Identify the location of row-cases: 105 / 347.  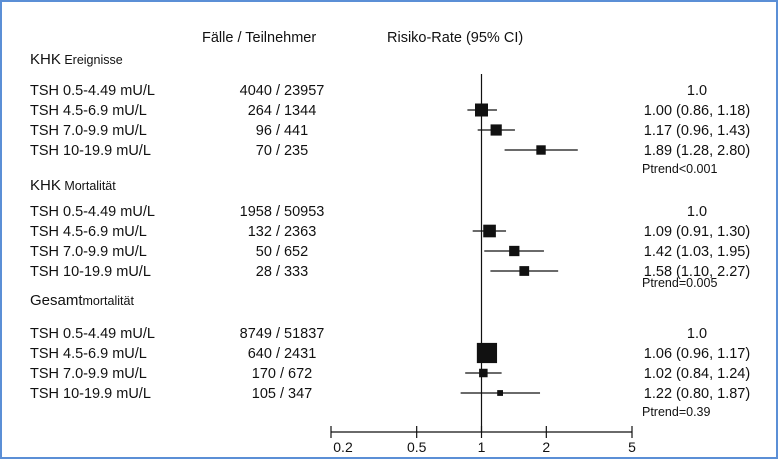
(282, 394).